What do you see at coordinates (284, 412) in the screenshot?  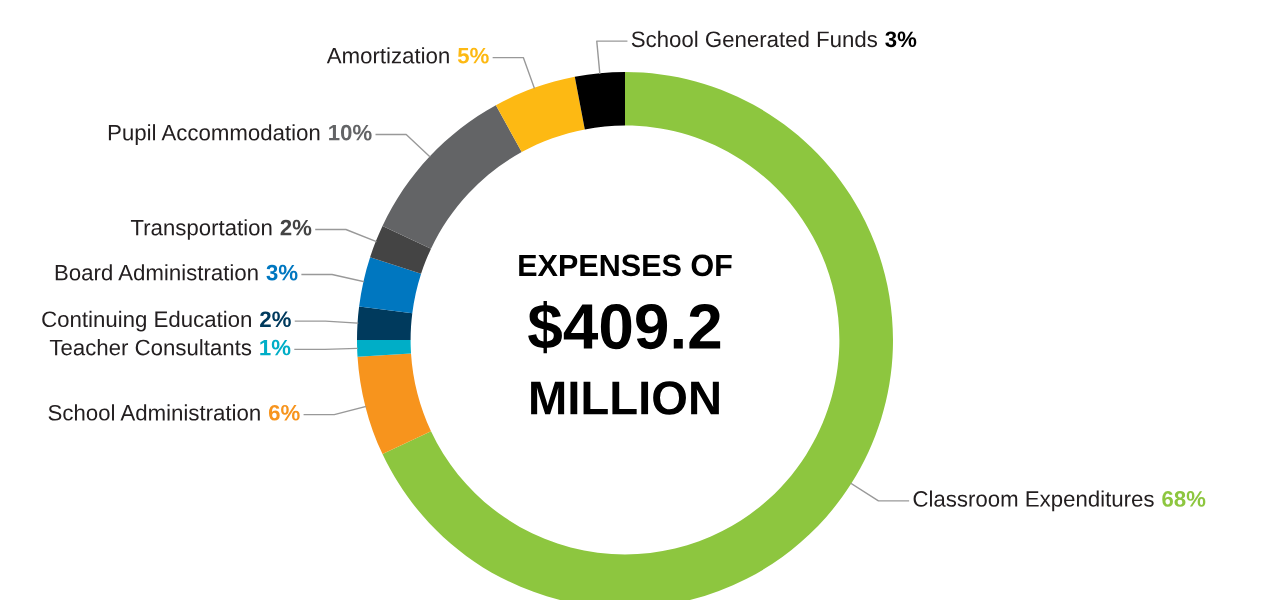 I see `data-label: 6%` at bounding box center [284, 412].